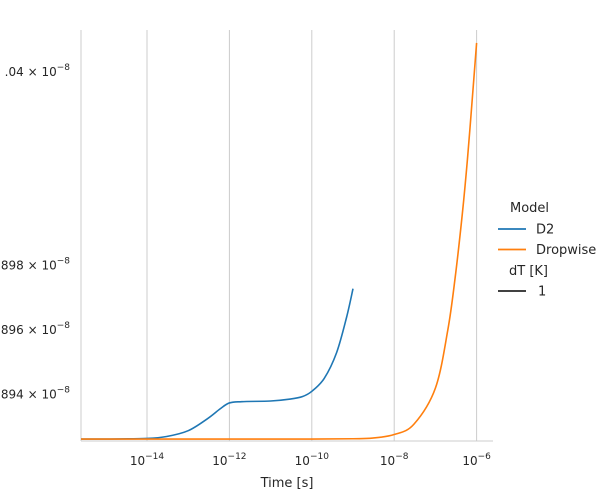  What do you see at coordinates (547, 240) in the screenshot?
I see `legend-entries: D2 Dropwise` at bounding box center [547, 240].